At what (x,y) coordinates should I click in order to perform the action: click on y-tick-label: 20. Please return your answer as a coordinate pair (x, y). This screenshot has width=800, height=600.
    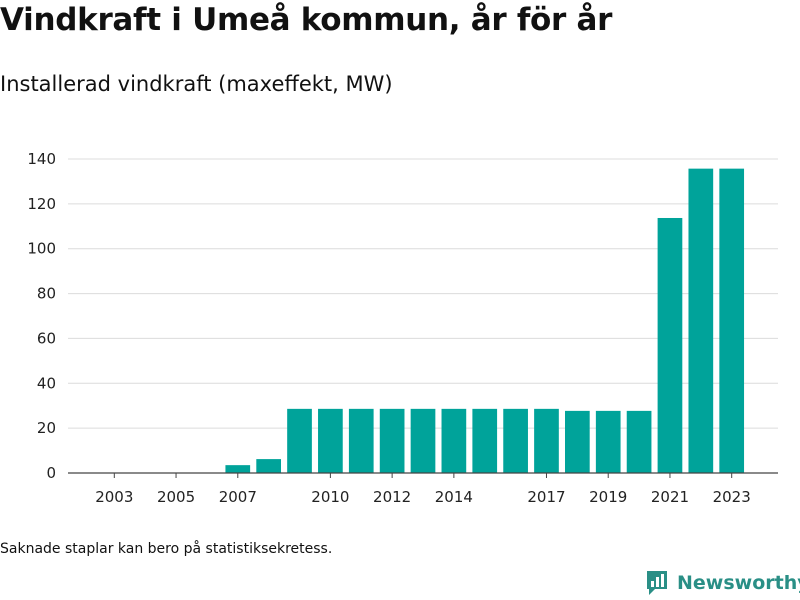
    Looking at the image, I should click on (46, 428).